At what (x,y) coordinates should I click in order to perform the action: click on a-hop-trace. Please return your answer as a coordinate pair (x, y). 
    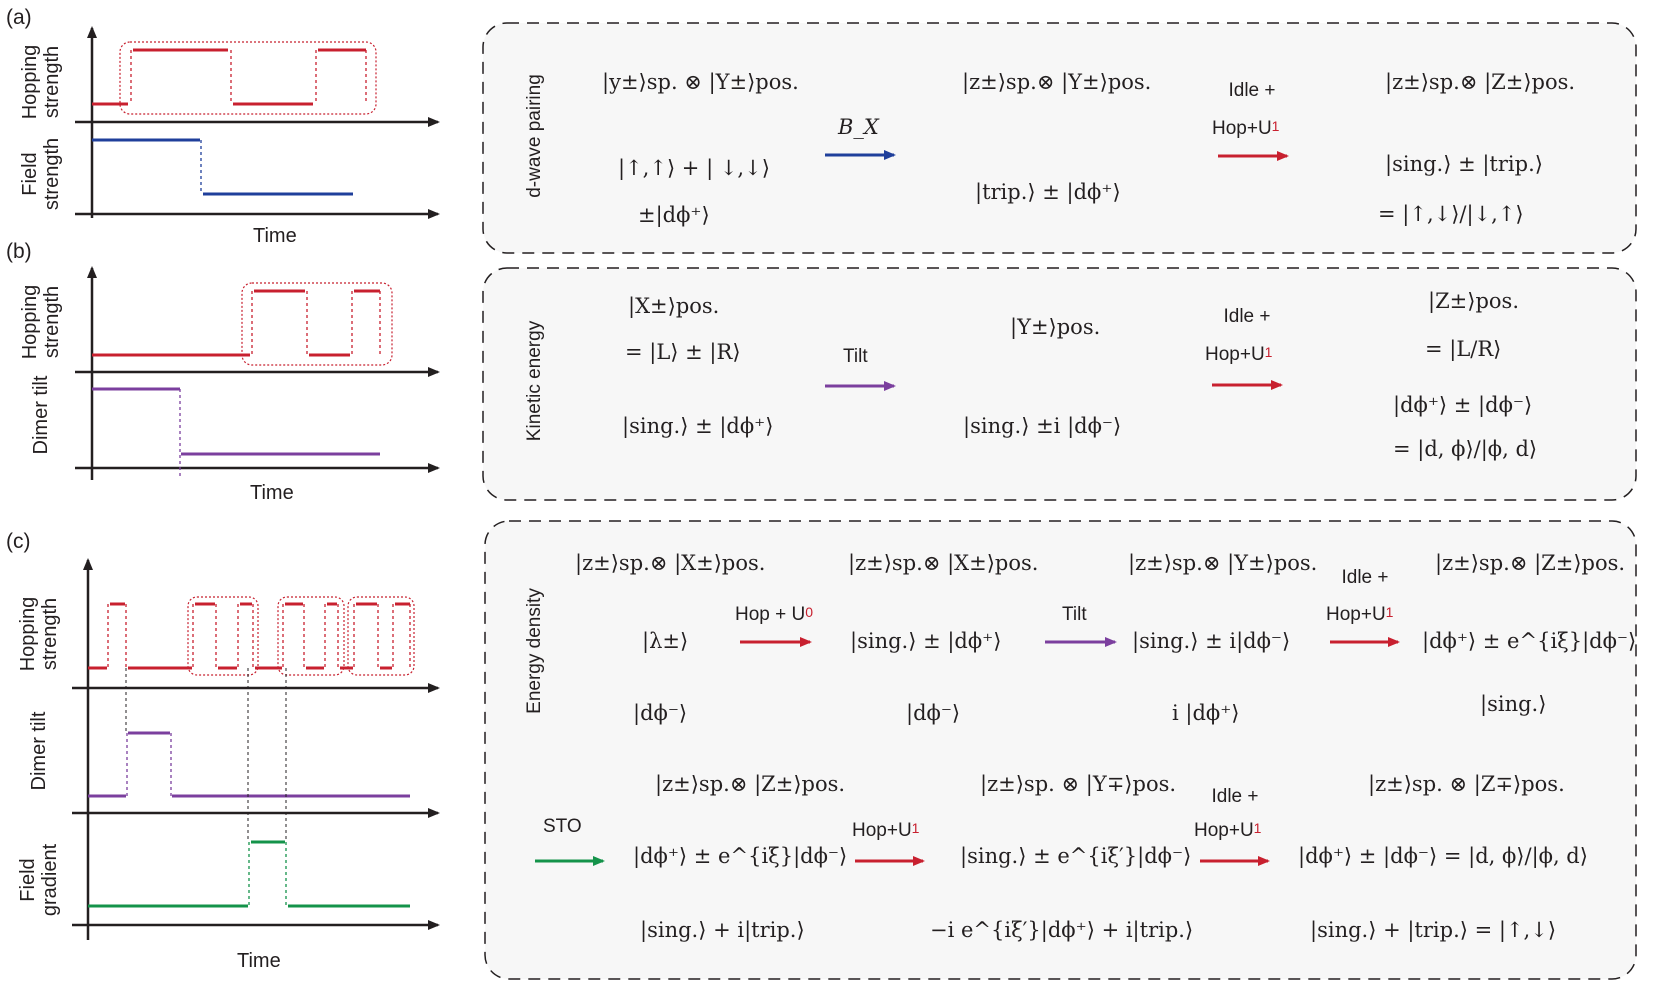
    Looking at the image, I should click on (229, 77).